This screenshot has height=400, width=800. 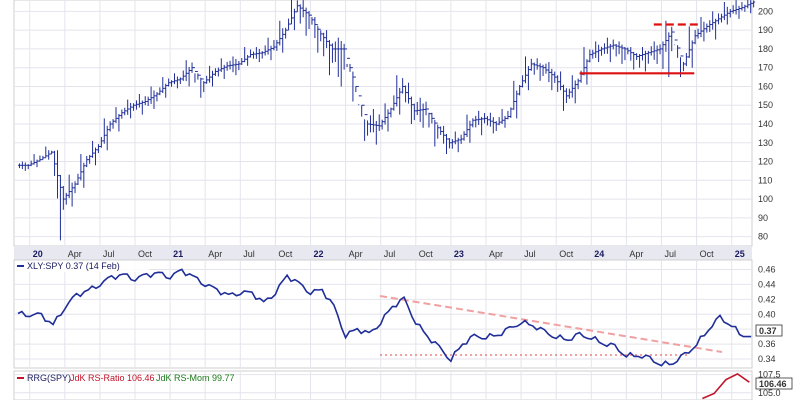 I want to click on rs-descending-trendline, so click(x=551, y=324).